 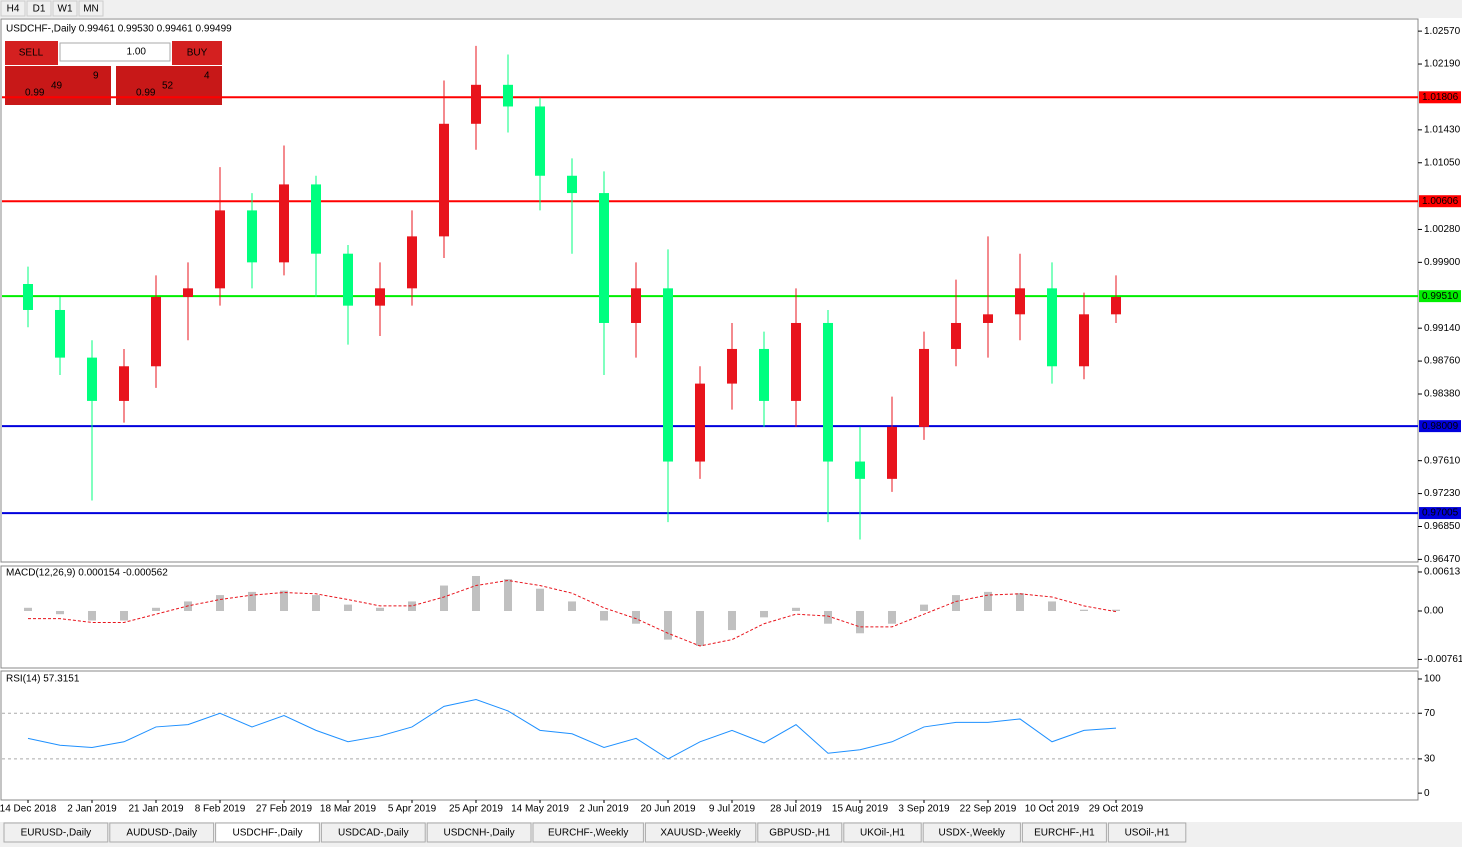 I want to click on x-tick-label: 5 Apr 2019, so click(x=412, y=809).